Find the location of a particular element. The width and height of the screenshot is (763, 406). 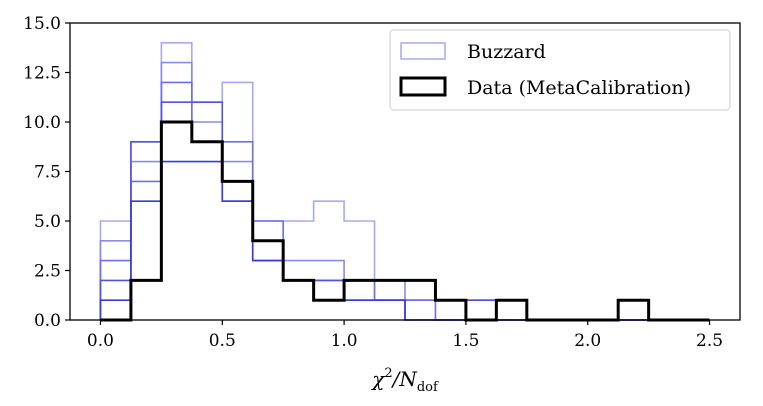

legend-box is located at coordinates (560, 70).